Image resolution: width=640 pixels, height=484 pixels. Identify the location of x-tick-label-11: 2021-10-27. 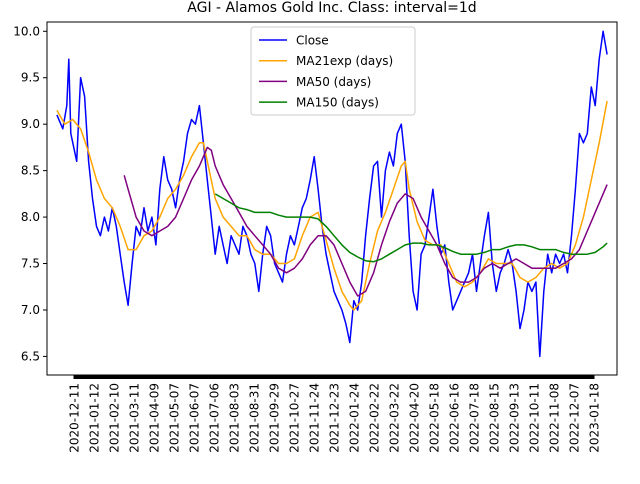
(295, 418).